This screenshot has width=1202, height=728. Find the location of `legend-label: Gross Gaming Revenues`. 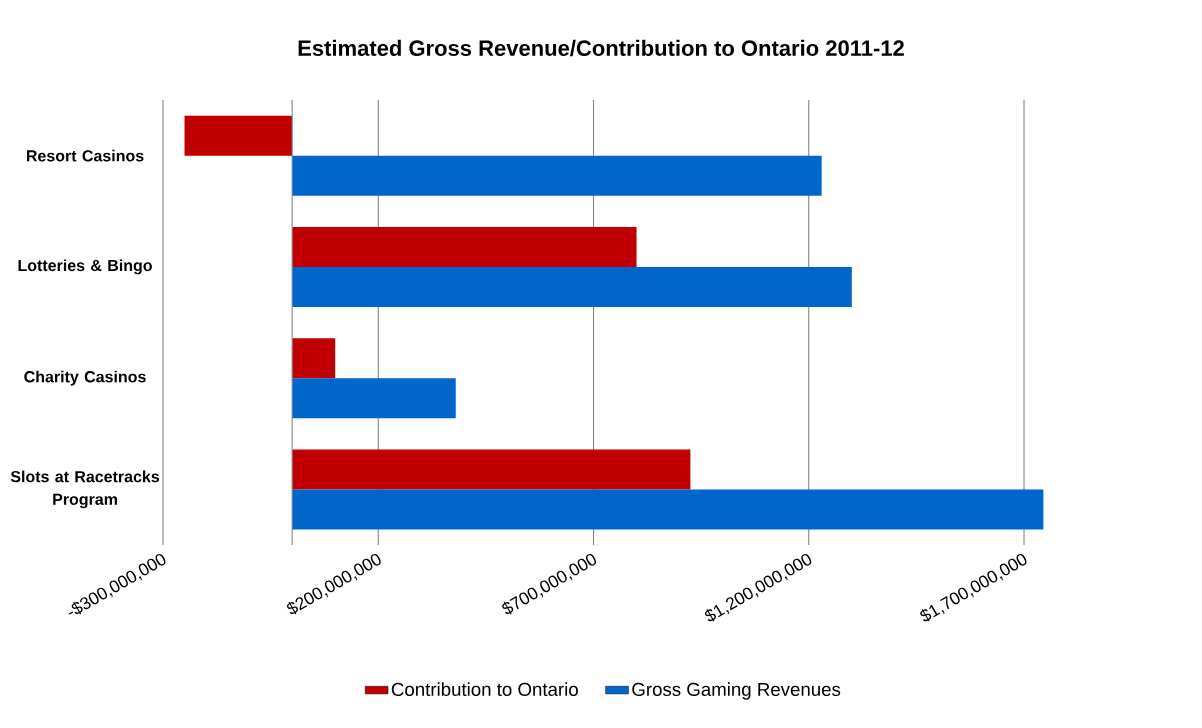

legend-label: Gross Gaming Revenues is located at coordinates (736, 691).